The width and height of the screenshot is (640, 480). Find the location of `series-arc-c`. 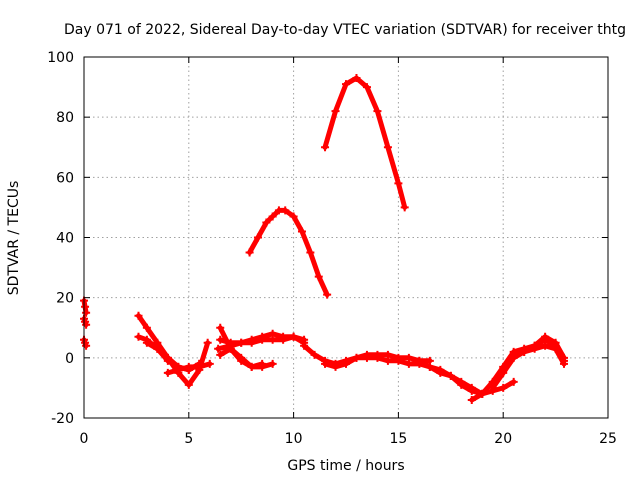

series-arc-c is located at coordinates (85, 342).